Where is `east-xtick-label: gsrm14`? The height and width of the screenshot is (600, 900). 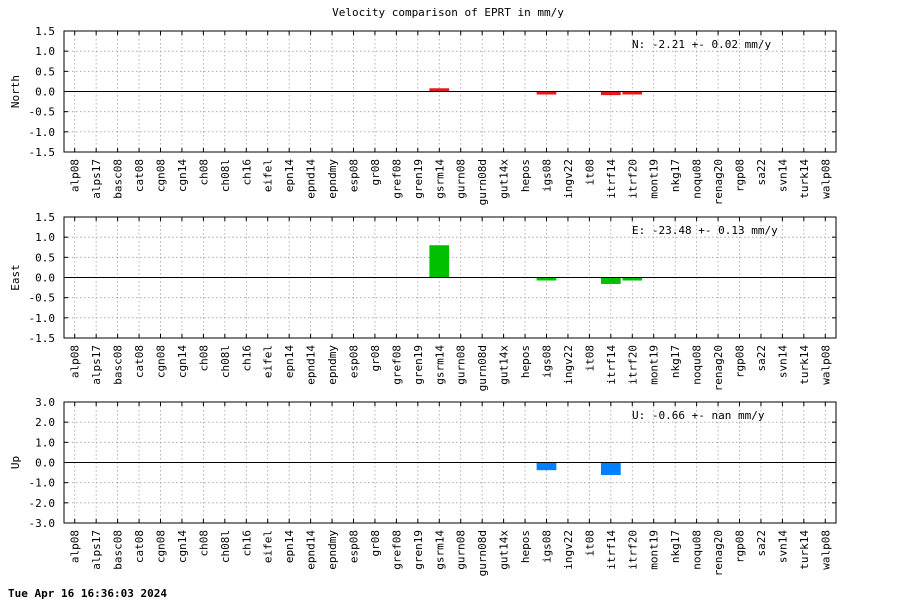
east-xtick-label: gsrm14 is located at coordinates (439, 365).